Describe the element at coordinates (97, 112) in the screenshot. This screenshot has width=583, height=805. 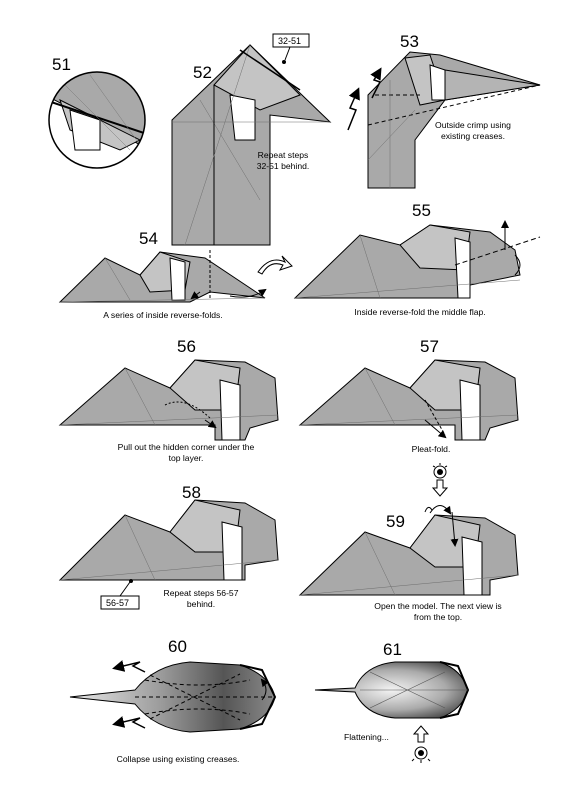
I see `step-51: 51` at that location.